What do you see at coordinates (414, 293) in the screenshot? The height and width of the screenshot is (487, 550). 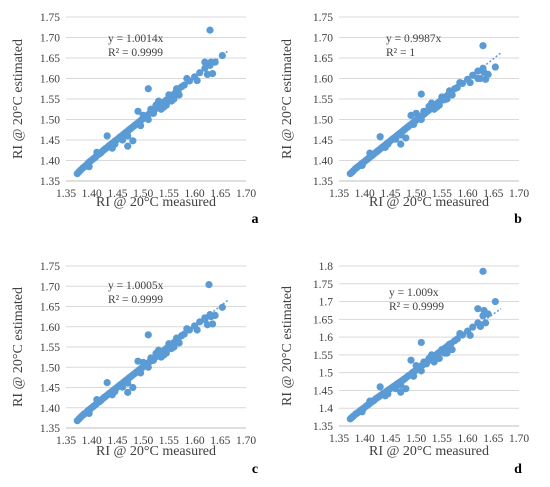 I see `trend-equation: y = 1.009x` at bounding box center [414, 293].